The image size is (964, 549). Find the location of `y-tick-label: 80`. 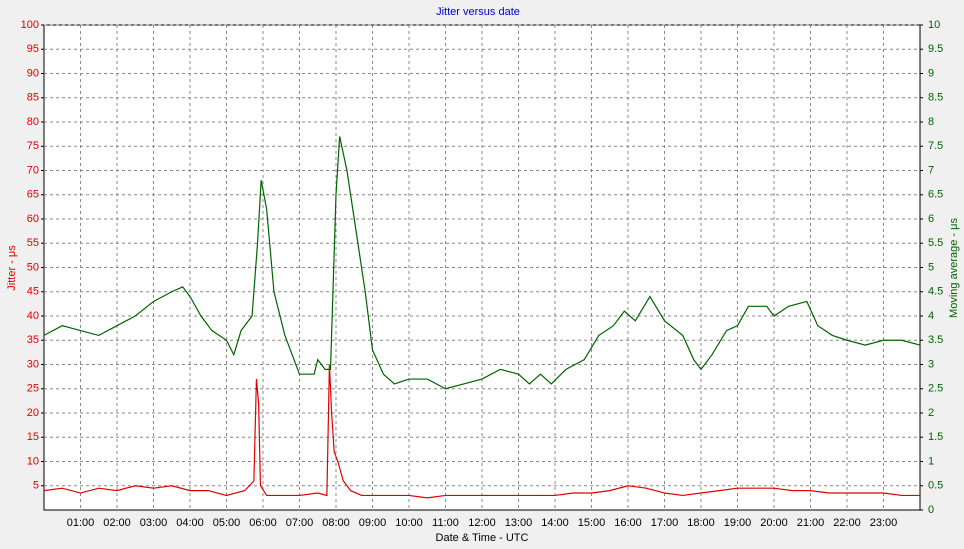

y-tick-label: 80 is located at coordinates (33, 122).